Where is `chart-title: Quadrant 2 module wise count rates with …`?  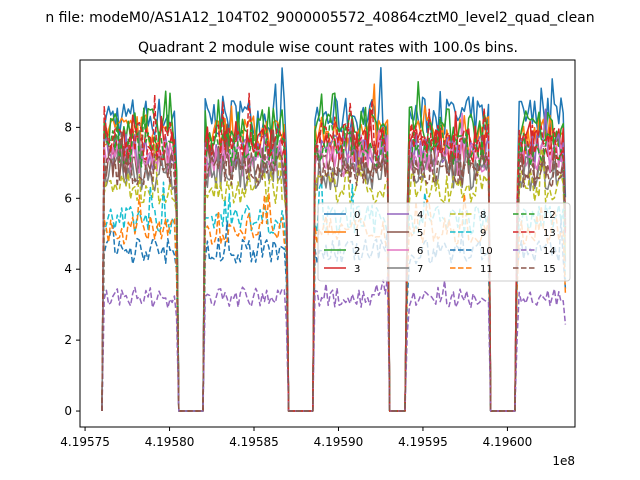
chart-title: Quadrant 2 module wise count rates with … is located at coordinates (328, 48).